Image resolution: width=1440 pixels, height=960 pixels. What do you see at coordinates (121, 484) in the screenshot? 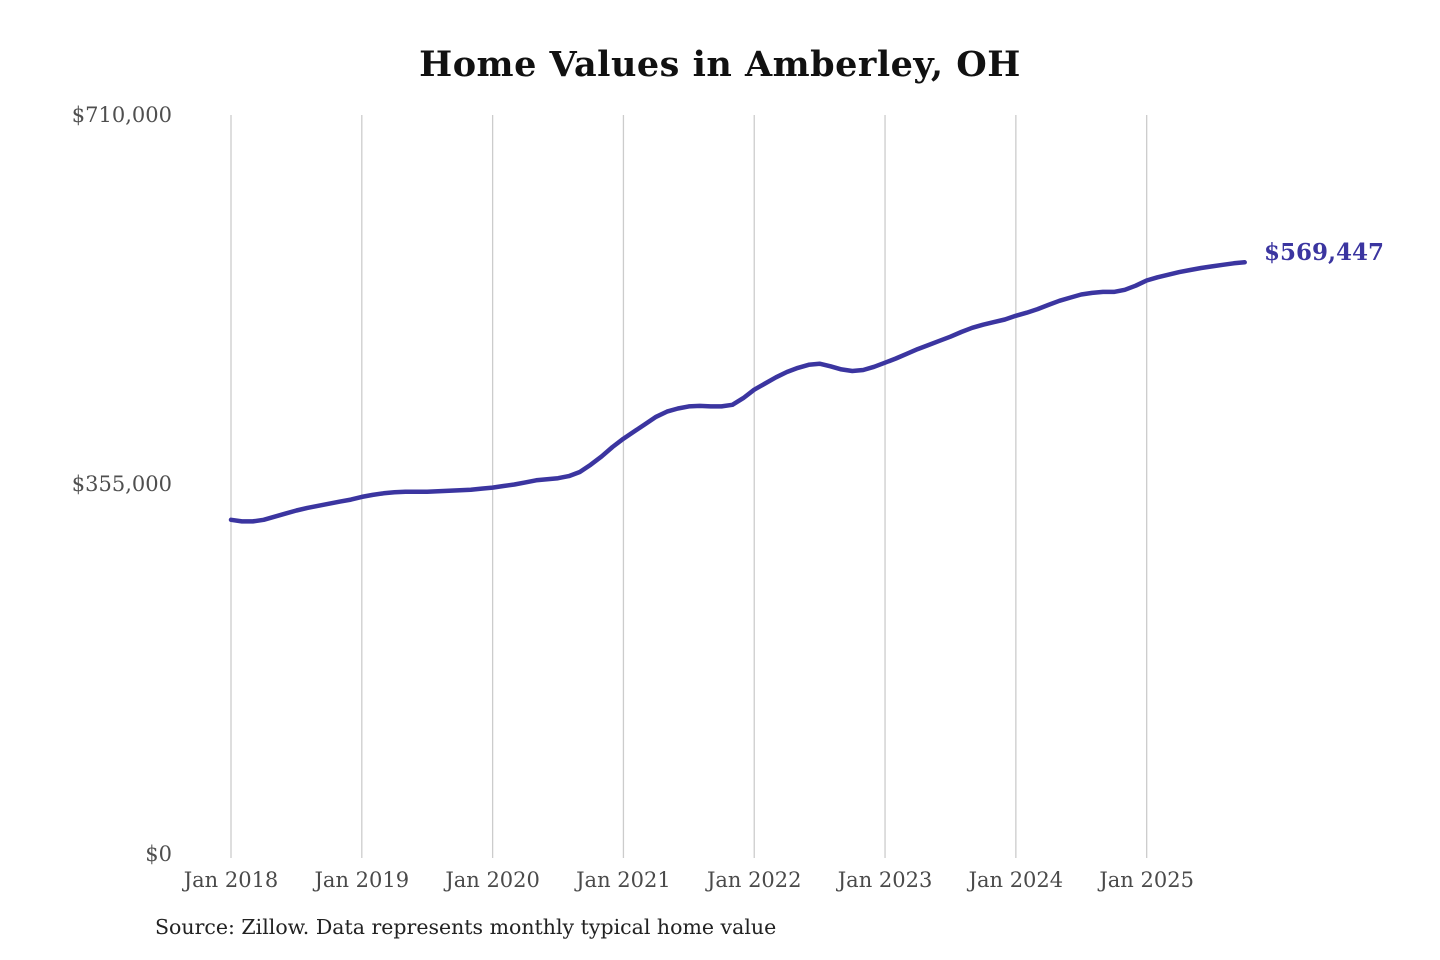
I see `y-tick-label-355000: $355,000` at bounding box center [121, 484].